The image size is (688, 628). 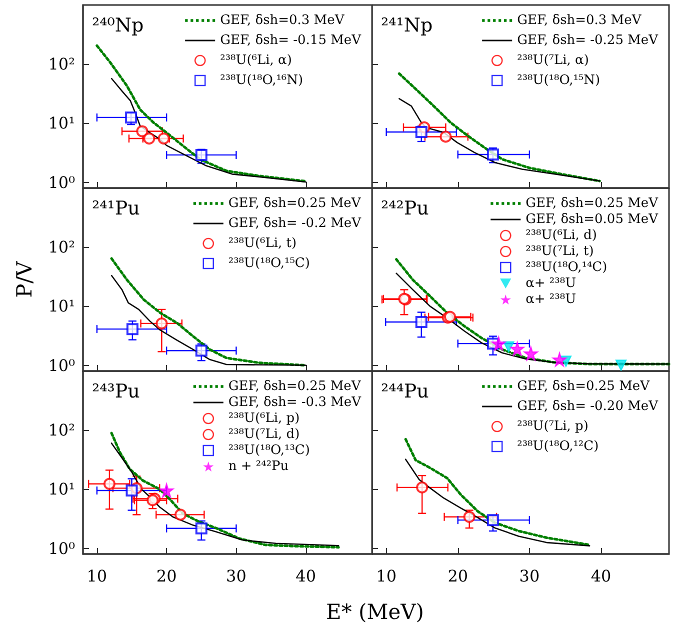 I want to click on legend-label: GEF, δsh=0.05 MeV, so click(x=592, y=219).